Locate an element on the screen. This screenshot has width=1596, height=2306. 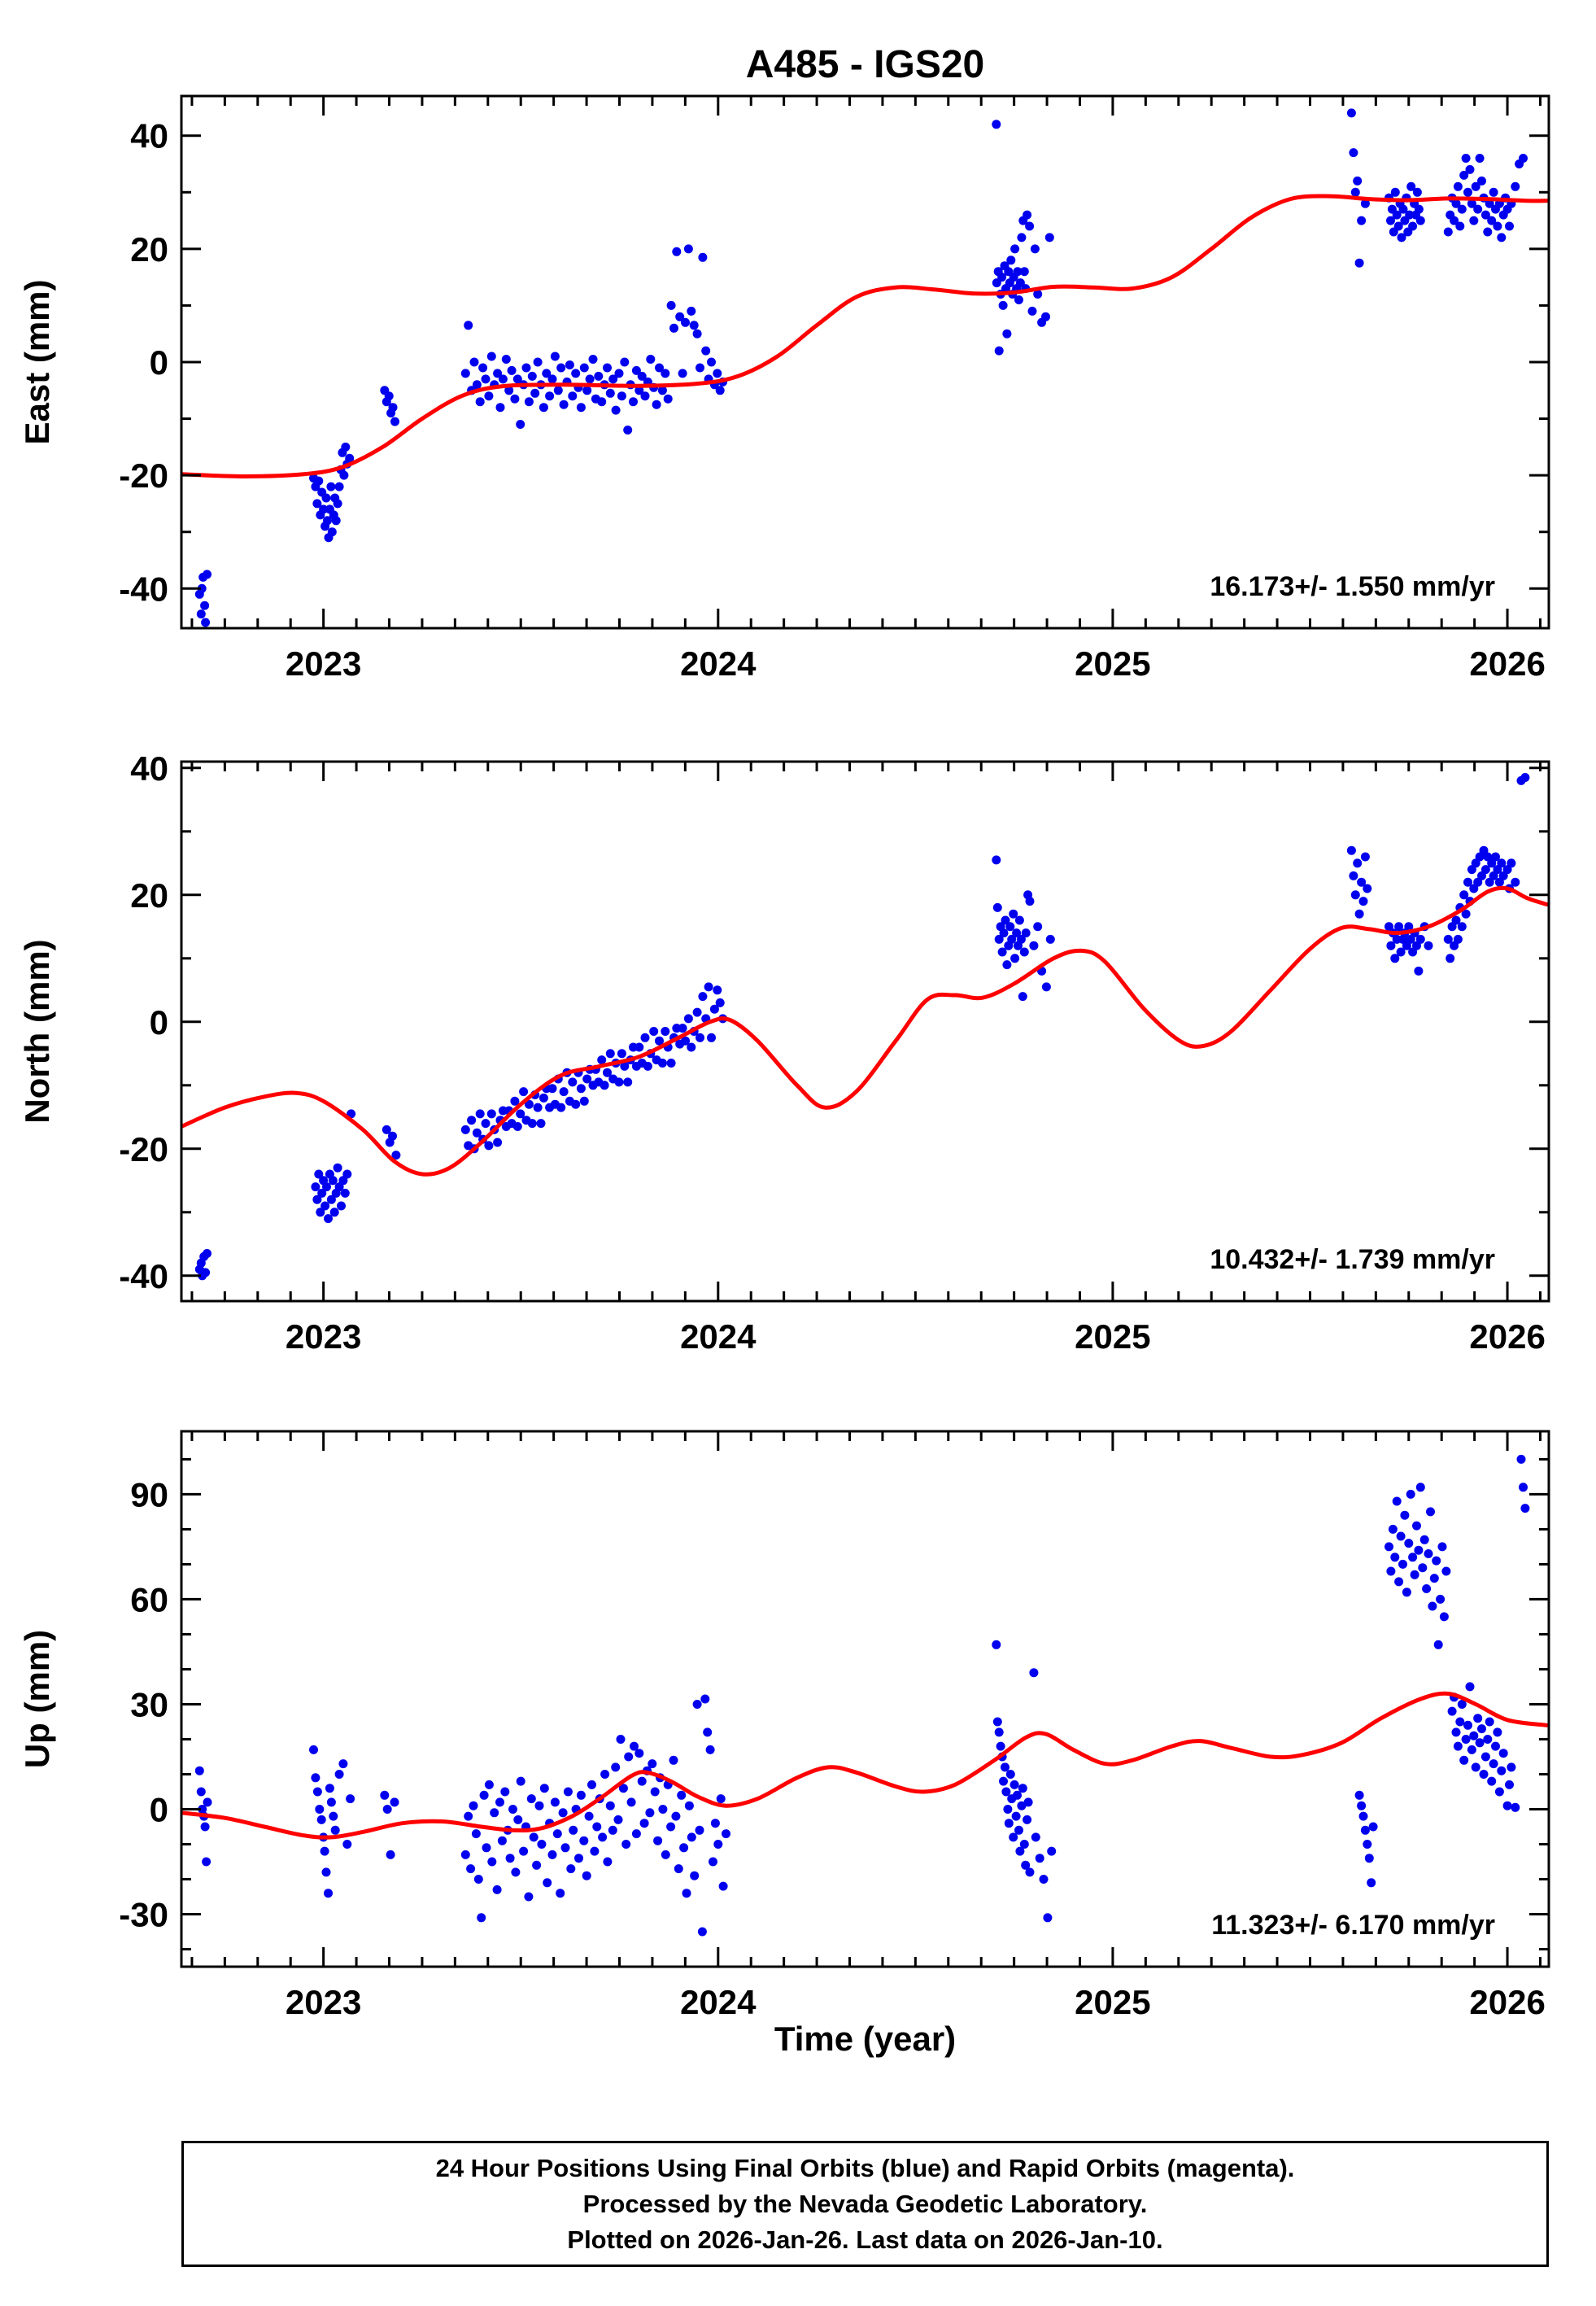
y-axis-title: Up (mm) is located at coordinates (37, 1699).